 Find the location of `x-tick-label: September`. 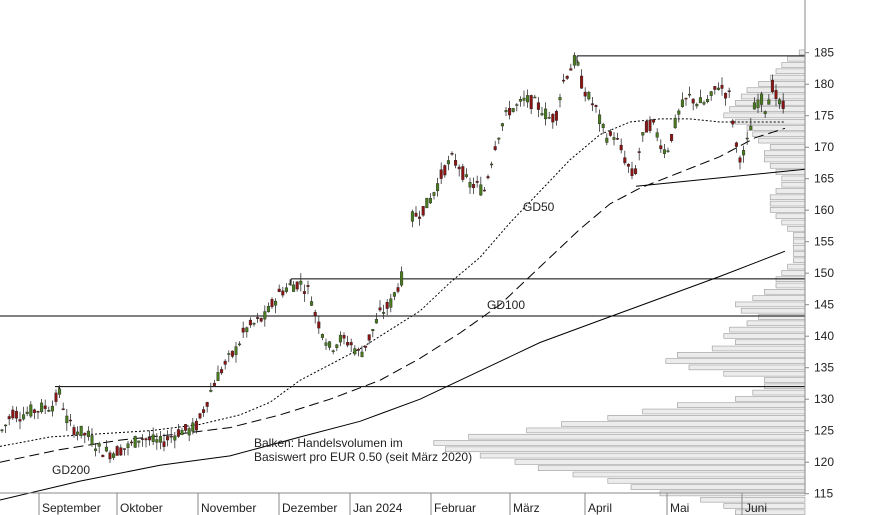

x-tick-label: September is located at coordinates (71, 508).